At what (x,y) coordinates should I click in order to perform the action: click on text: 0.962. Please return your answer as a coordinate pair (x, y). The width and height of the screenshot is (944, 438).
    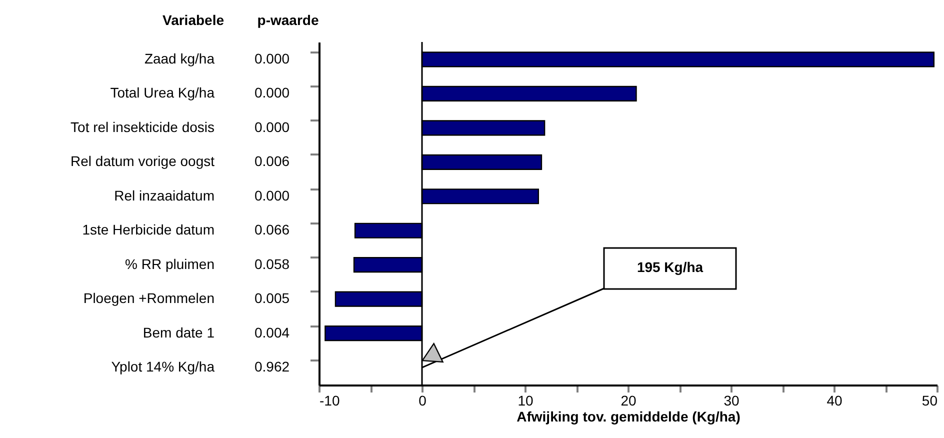
    Looking at the image, I should click on (272, 366).